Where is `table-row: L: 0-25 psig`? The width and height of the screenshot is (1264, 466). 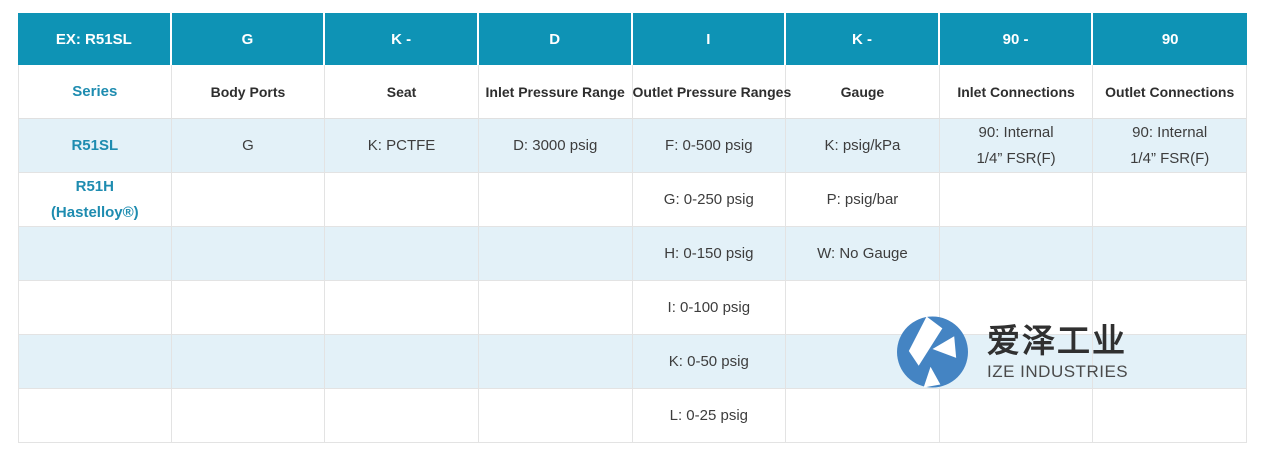
table-row: L: 0-25 psig is located at coordinates (632, 416).